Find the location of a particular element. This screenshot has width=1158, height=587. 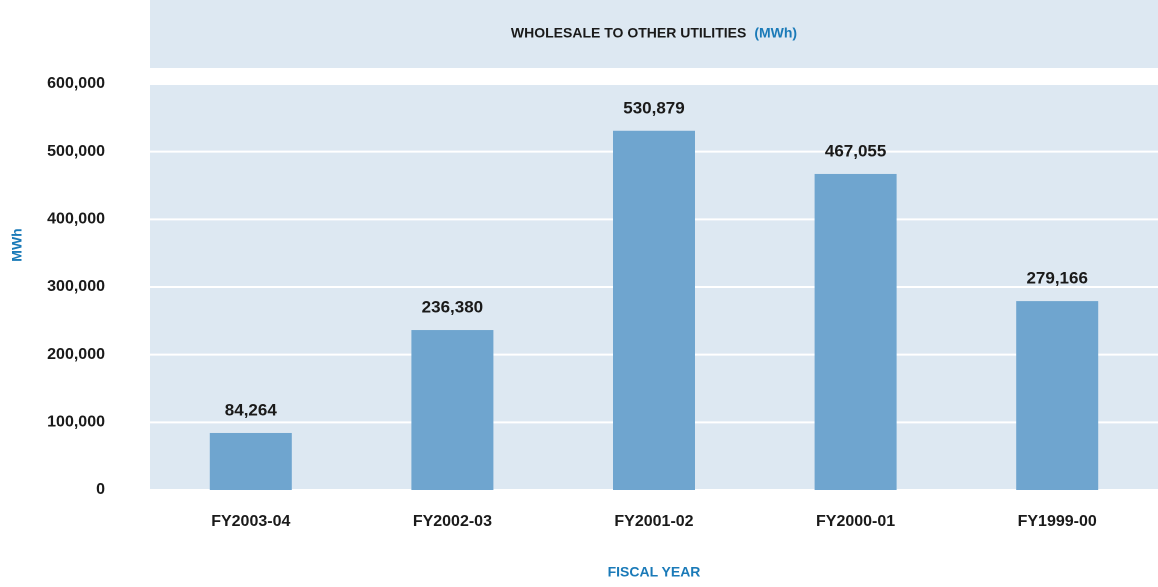

x-tick-label: FY2002-03 is located at coordinates (452, 521).